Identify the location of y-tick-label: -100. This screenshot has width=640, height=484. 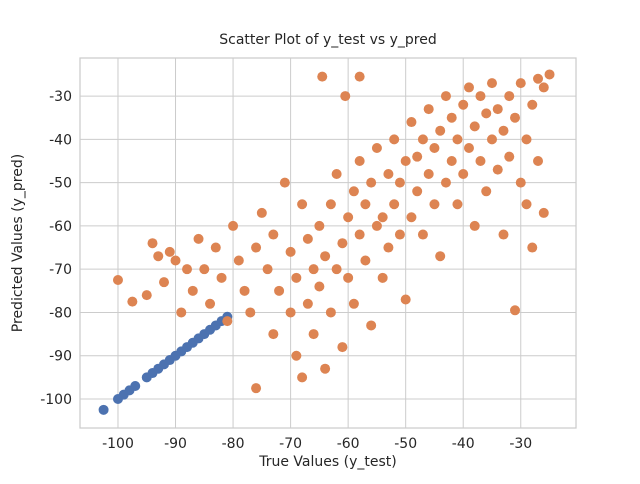
(56, 400).